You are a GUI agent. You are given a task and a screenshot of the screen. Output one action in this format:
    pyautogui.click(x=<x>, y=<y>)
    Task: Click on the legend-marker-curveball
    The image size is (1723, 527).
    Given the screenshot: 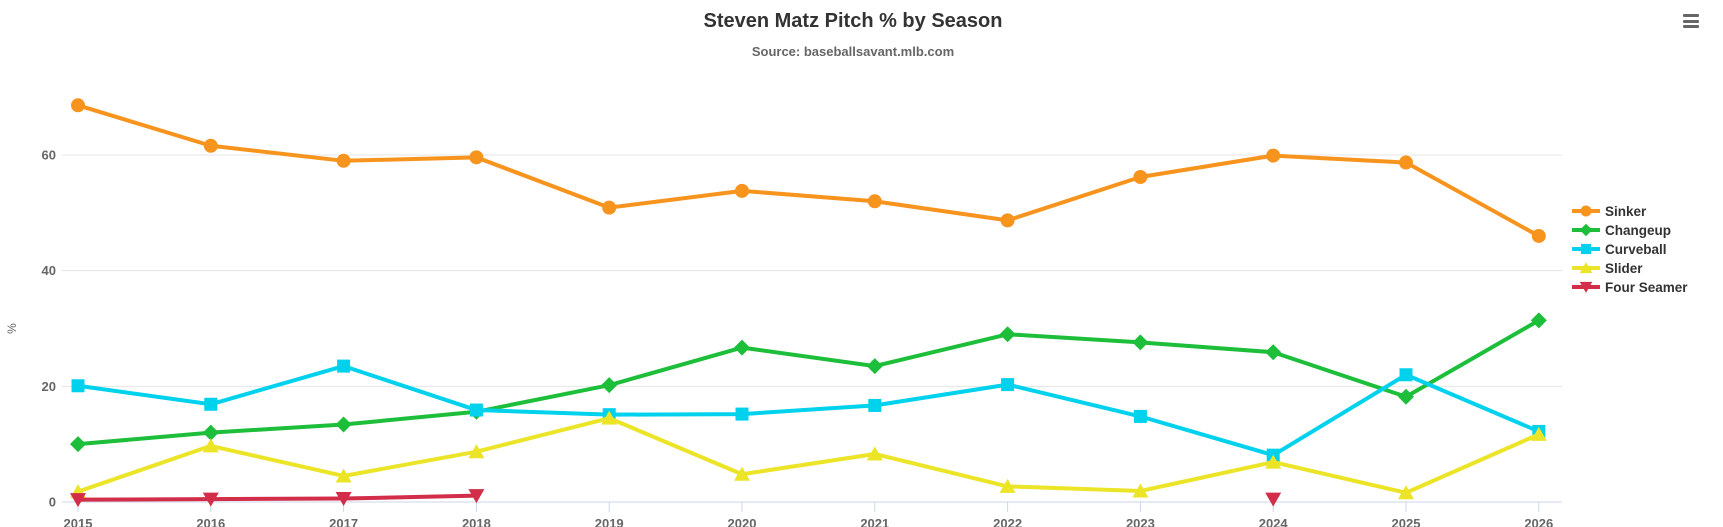 What is the action you would take?
    pyautogui.click(x=1586, y=249)
    